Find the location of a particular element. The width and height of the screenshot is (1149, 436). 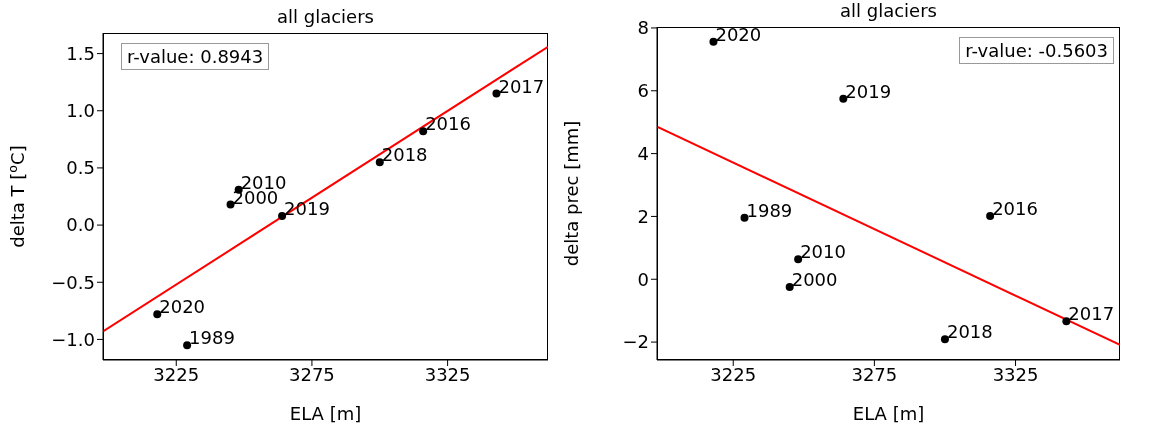

y-tick-label: 0 is located at coordinates (643, 279).